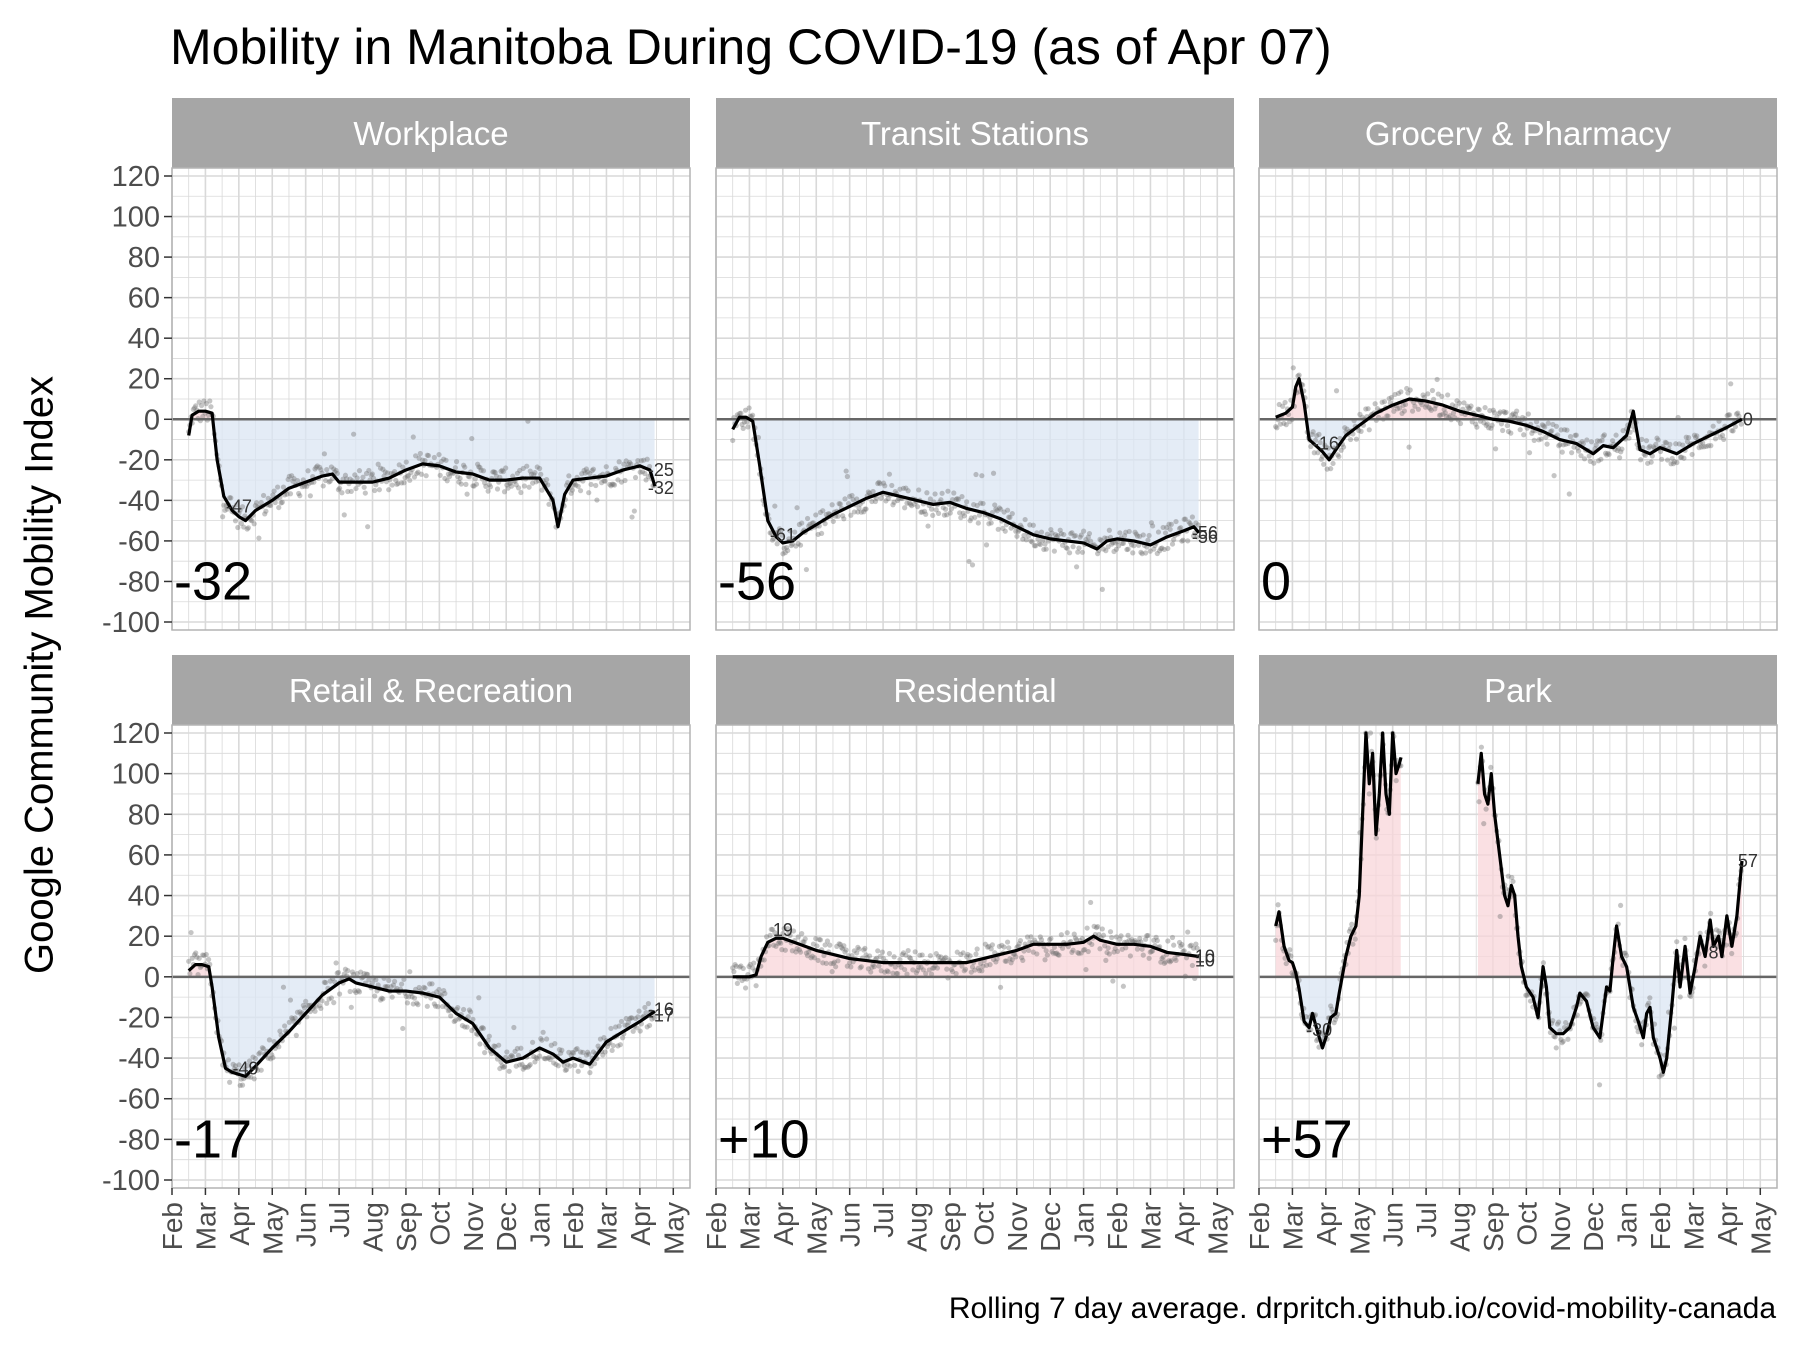 The image size is (1800, 1350). I want to click on x-tick-label: Mar, so click(1292, 1226).